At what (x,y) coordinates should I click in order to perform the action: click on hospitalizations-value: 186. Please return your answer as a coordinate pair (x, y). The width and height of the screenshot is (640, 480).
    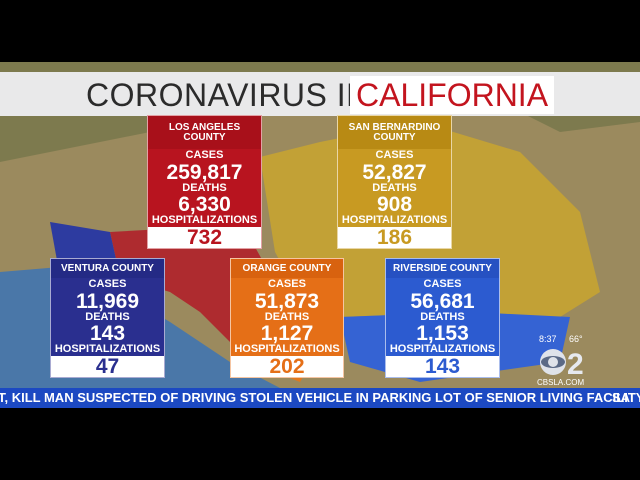
    Looking at the image, I should click on (394, 237).